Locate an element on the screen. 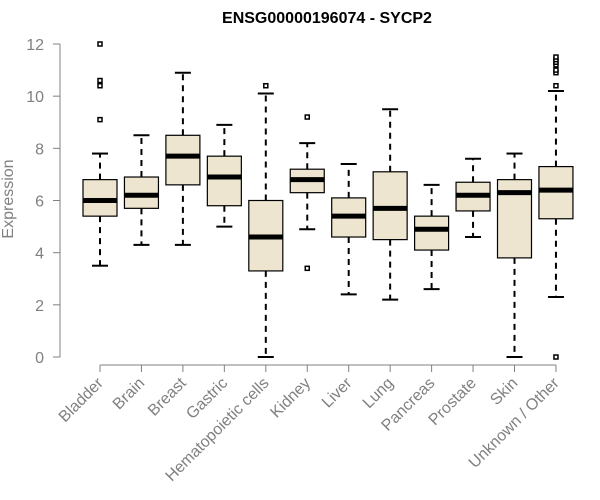 The width and height of the screenshot is (600, 500). y-tick-label: 2 is located at coordinates (39, 306).